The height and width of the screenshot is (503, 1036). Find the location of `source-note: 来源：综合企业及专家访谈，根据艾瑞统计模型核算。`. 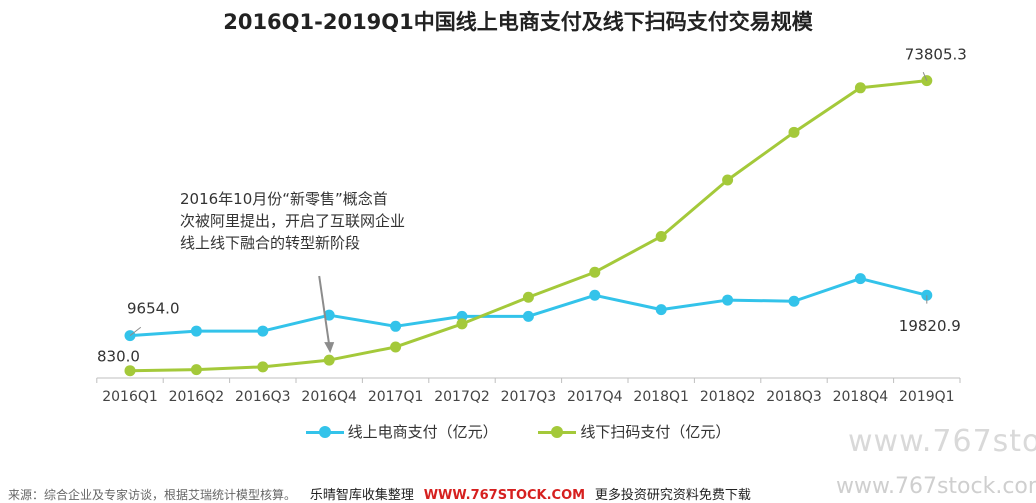

source-note: 来源：综合企业及专家访谈，根据艾瑞统计模型核算。 is located at coordinates (152, 495).